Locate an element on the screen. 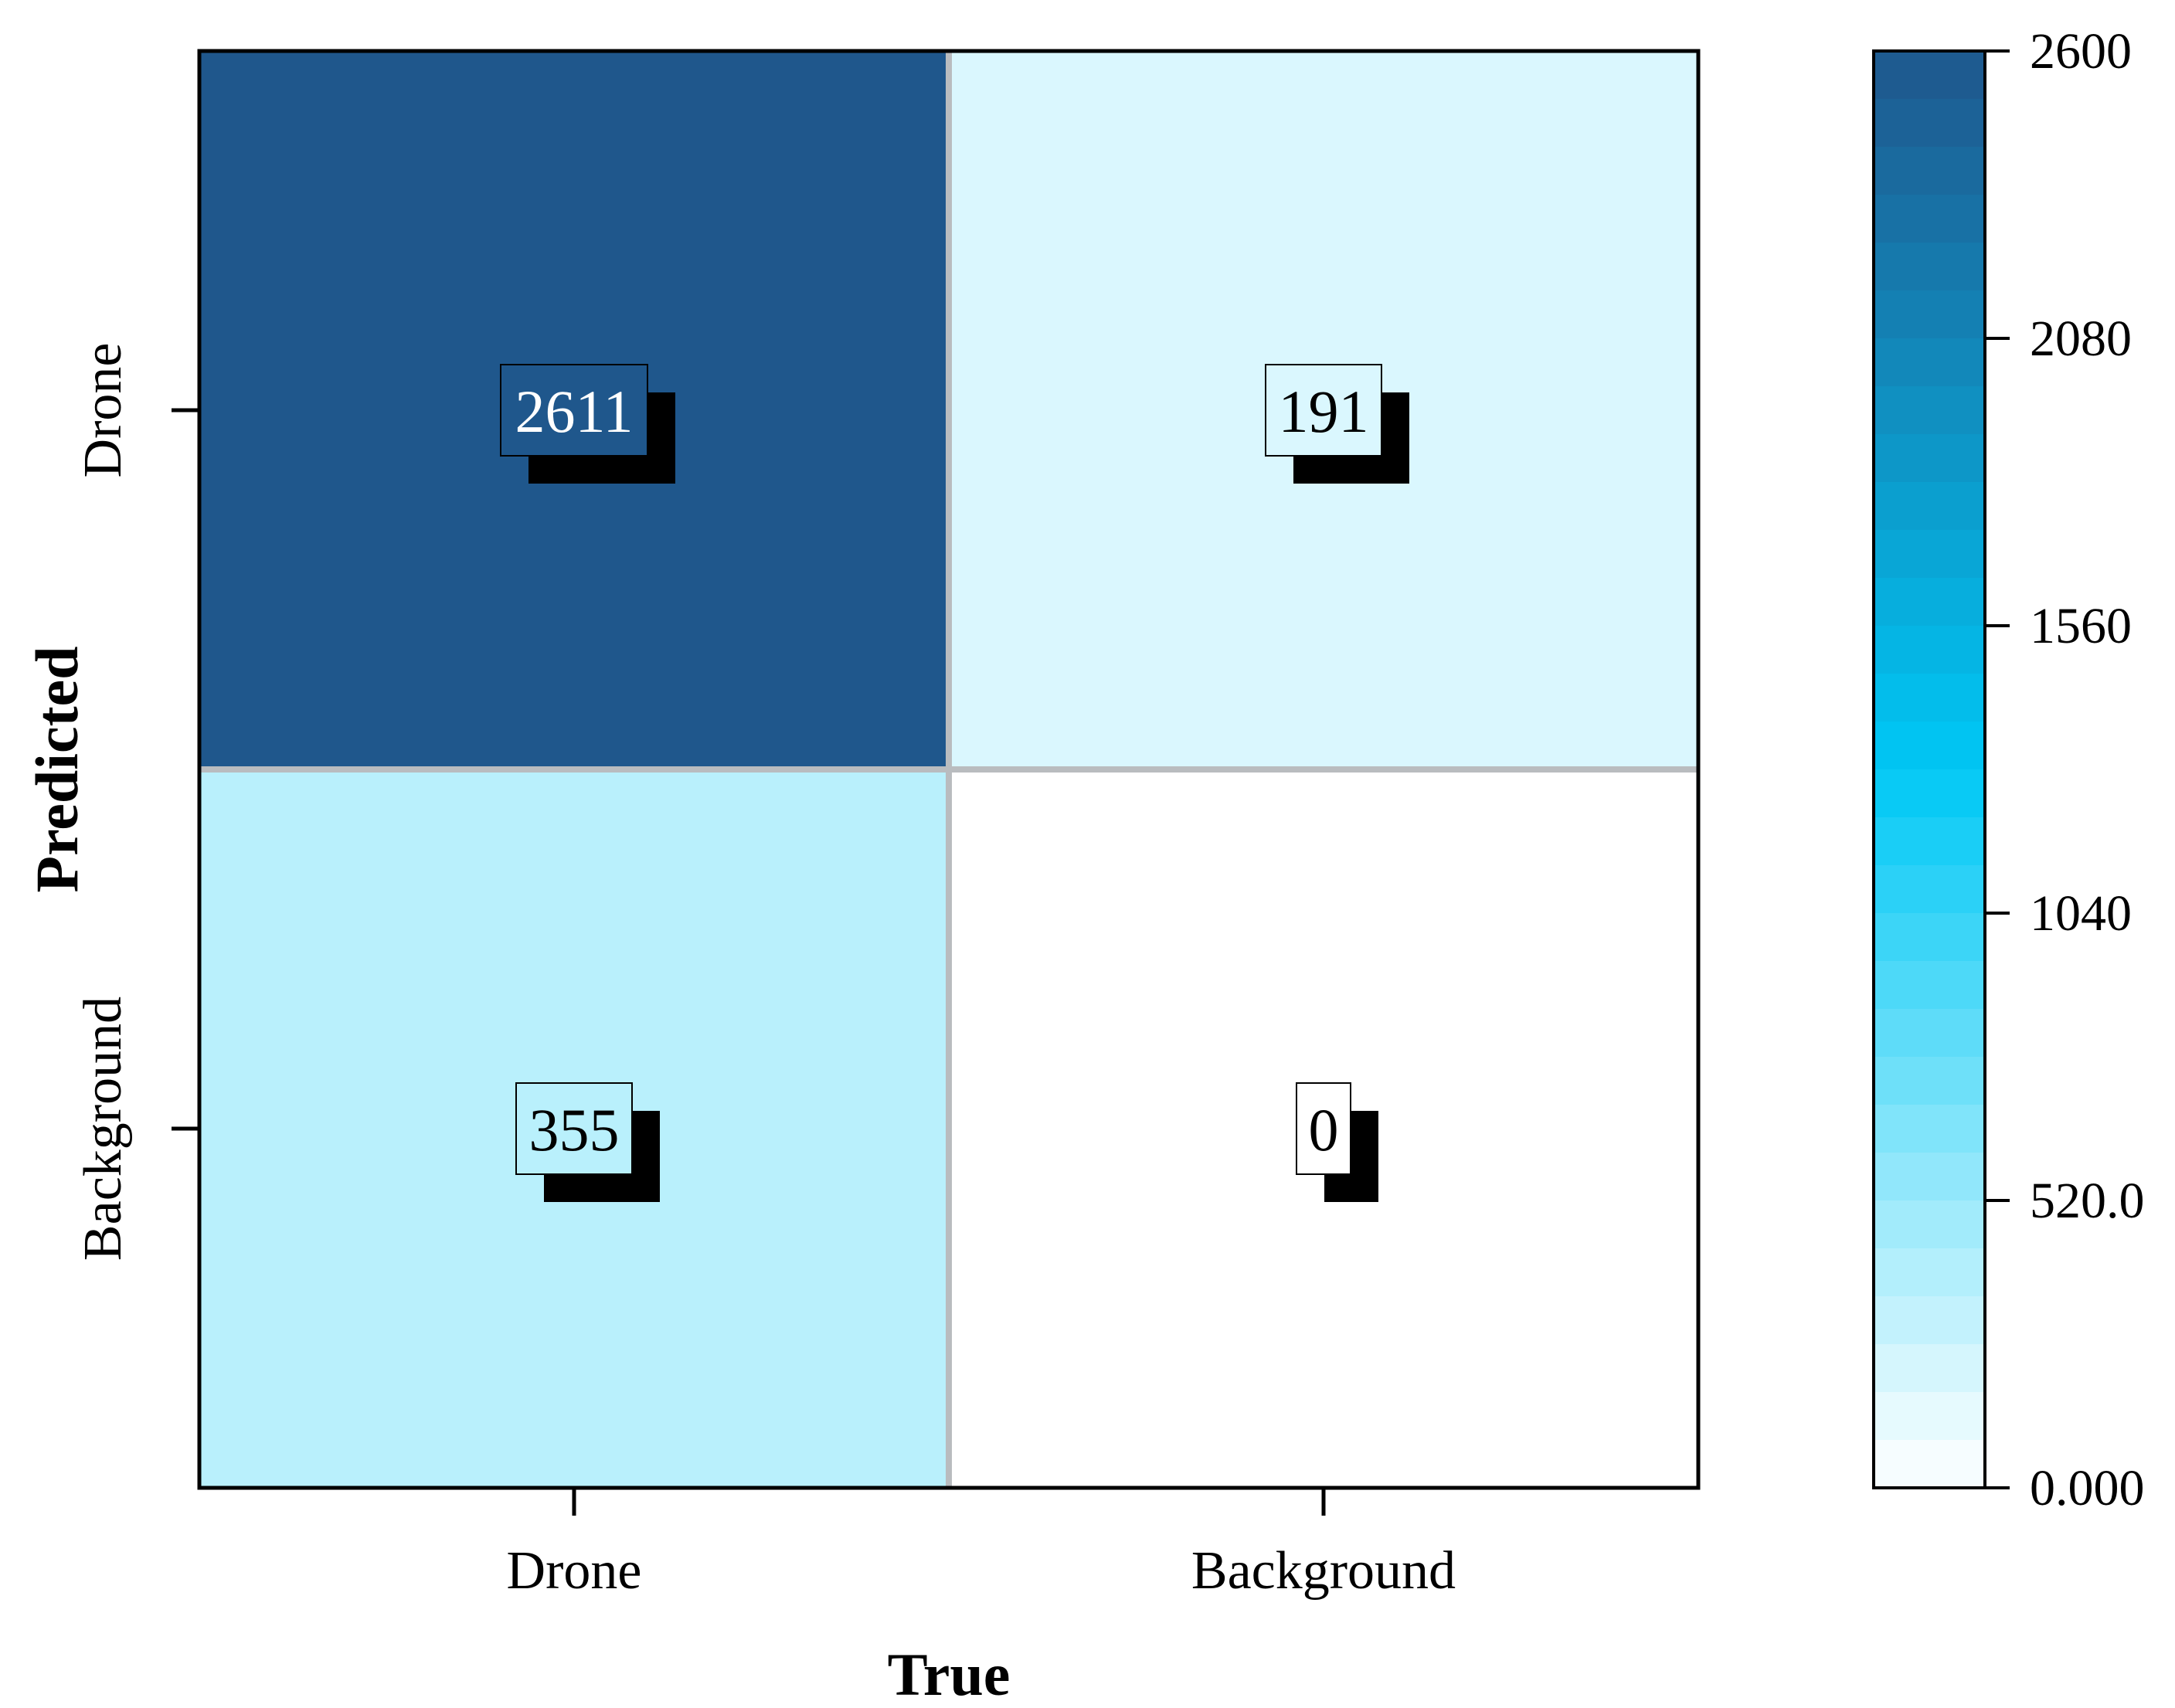 The width and height of the screenshot is (2175, 1708). y-axis-title: Predicted is located at coordinates (56, 769).